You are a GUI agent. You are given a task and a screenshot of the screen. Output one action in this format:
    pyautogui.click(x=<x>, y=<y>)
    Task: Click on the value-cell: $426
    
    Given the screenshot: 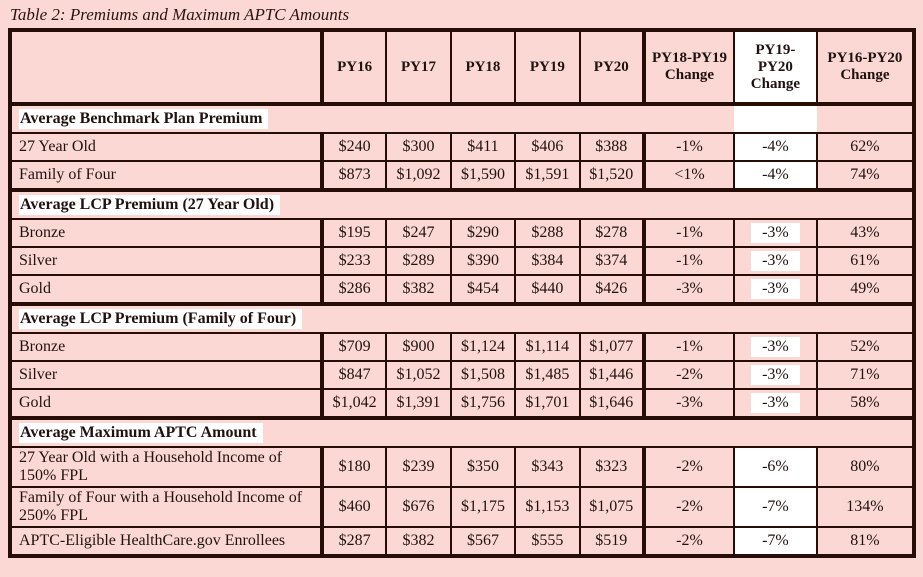 What is the action you would take?
    pyautogui.click(x=612, y=289)
    